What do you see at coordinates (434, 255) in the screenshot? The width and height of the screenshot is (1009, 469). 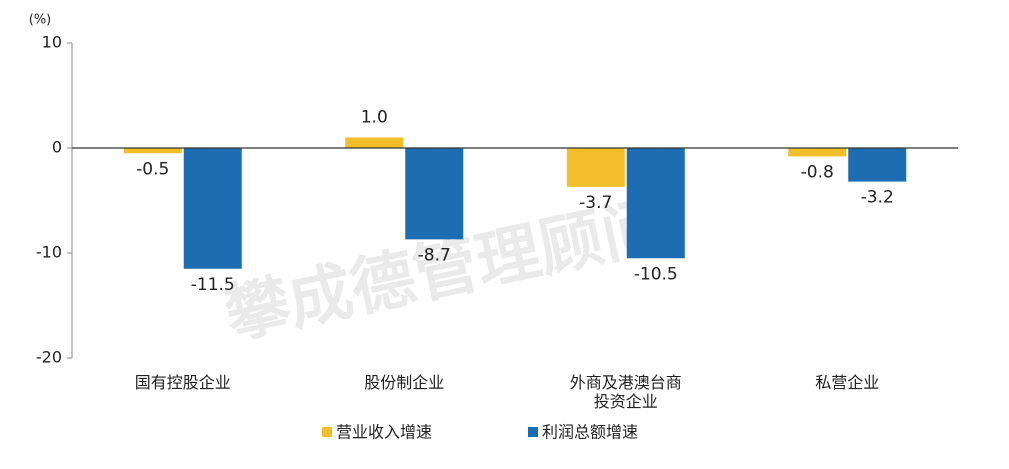 I see `value-label: -8.7` at bounding box center [434, 255].